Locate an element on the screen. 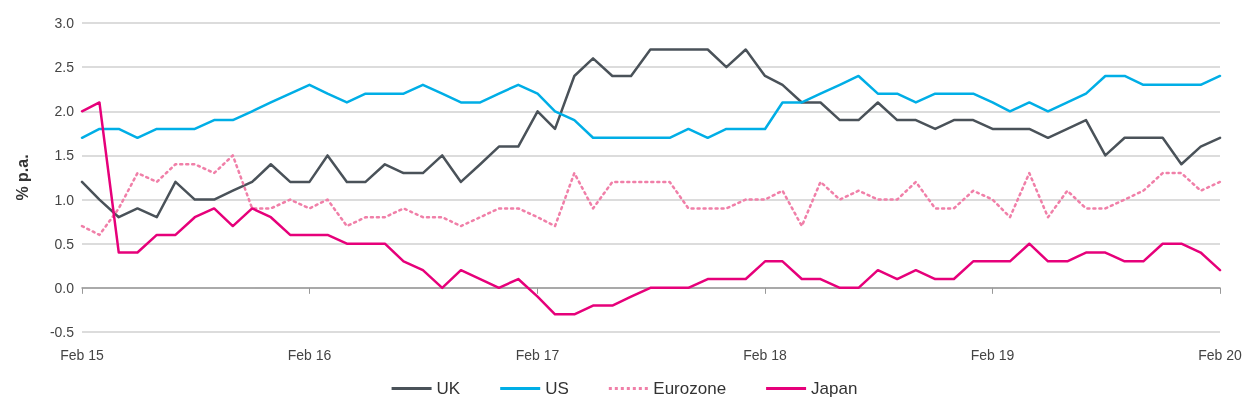  legend-label: US is located at coordinates (557, 388).